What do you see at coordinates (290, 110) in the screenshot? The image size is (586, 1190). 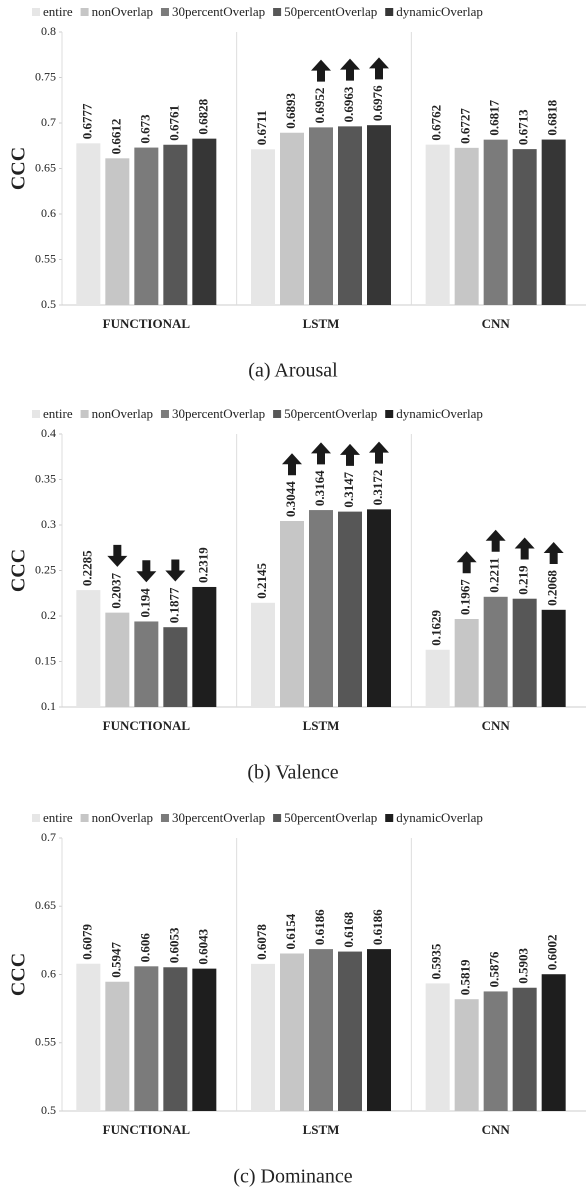 I see `value-label: 0.6893` at bounding box center [290, 110].